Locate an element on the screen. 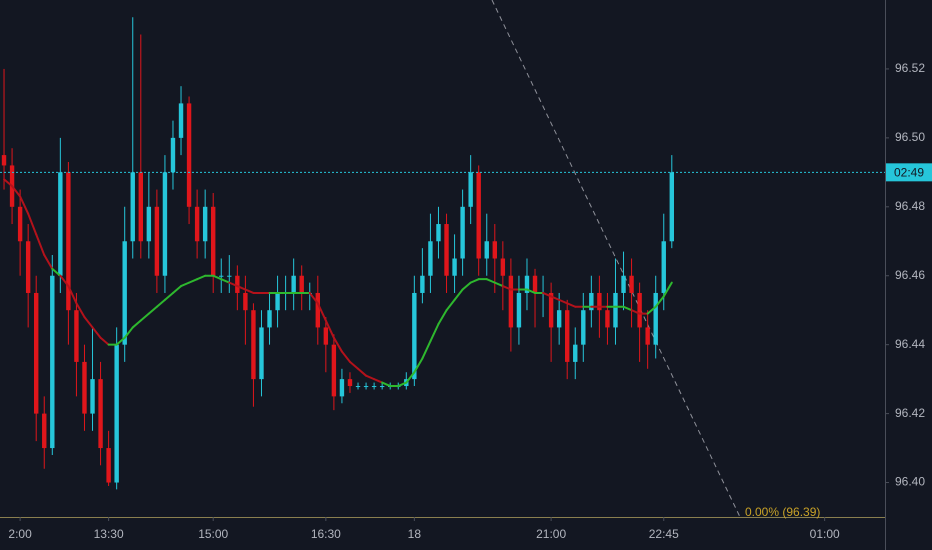  price-label-box is located at coordinates (909, 172).